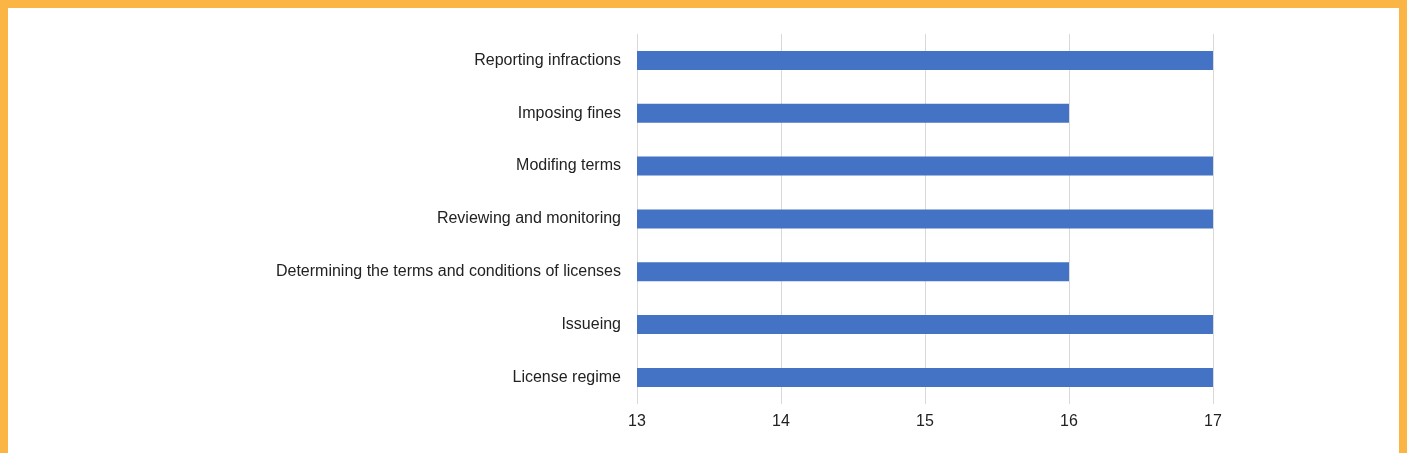 The width and height of the screenshot is (1407, 453). Describe the element at coordinates (591, 323) in the screenshot. I see `y-tick-label: Issueing` at that location.